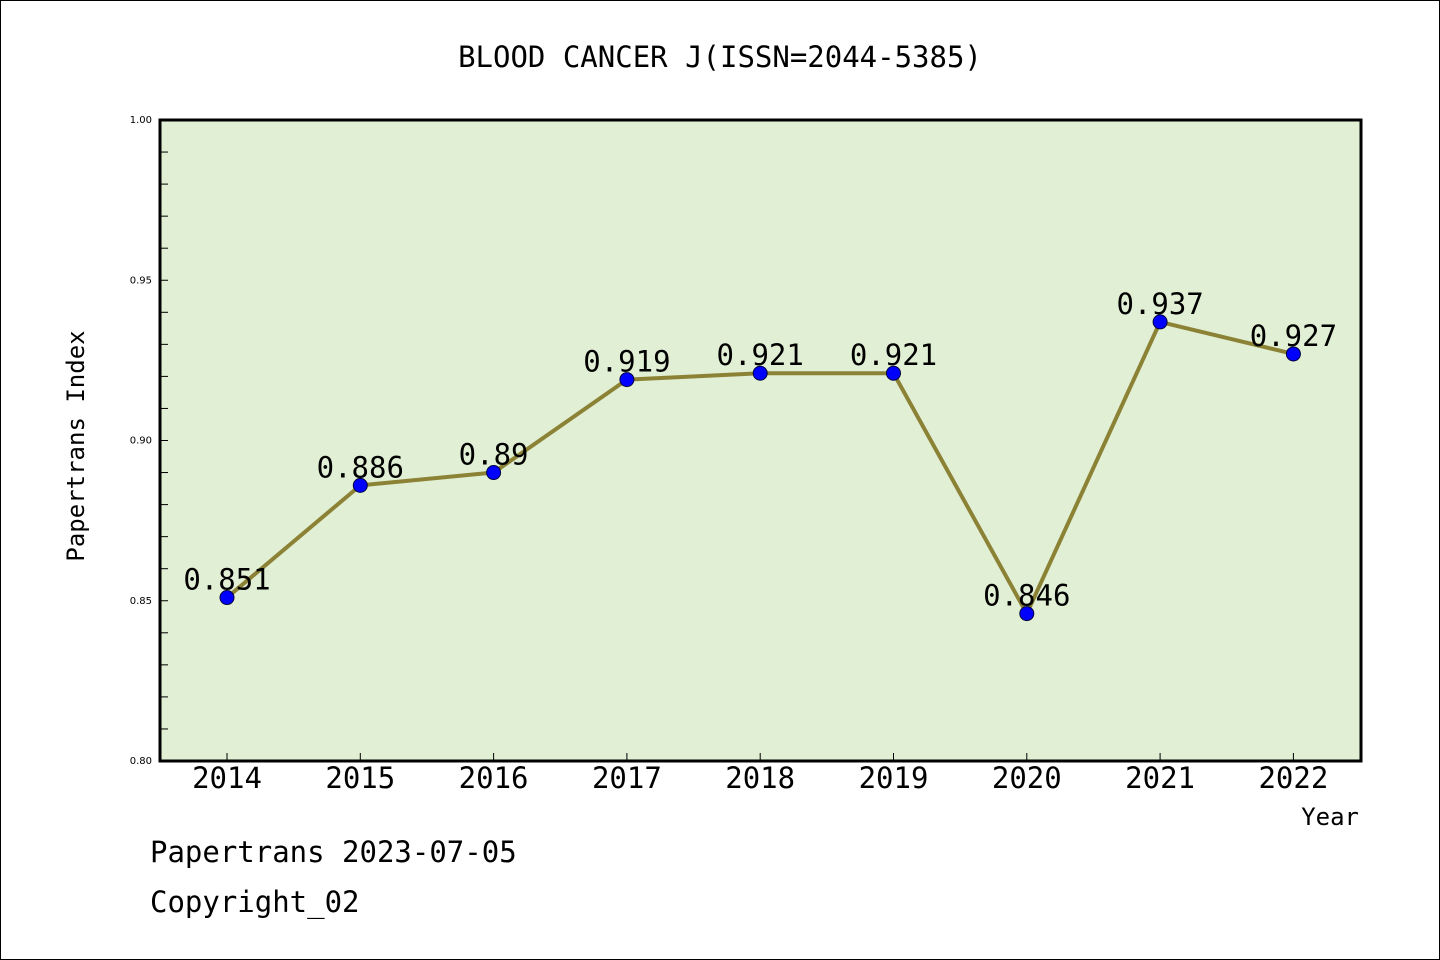  I want to click on y-tick-label: 0.90, so click(141, 441).